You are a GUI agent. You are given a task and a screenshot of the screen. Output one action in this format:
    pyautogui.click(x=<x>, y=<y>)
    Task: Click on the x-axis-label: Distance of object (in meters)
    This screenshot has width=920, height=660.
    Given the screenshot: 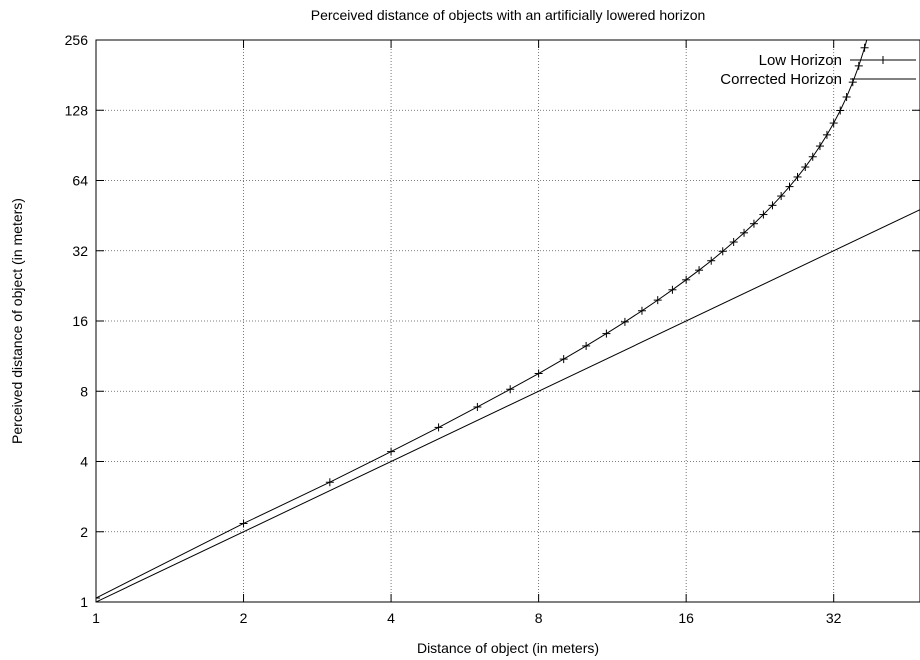 What is the action you would take?
    pyautogui.click(x=508, y=648)
    